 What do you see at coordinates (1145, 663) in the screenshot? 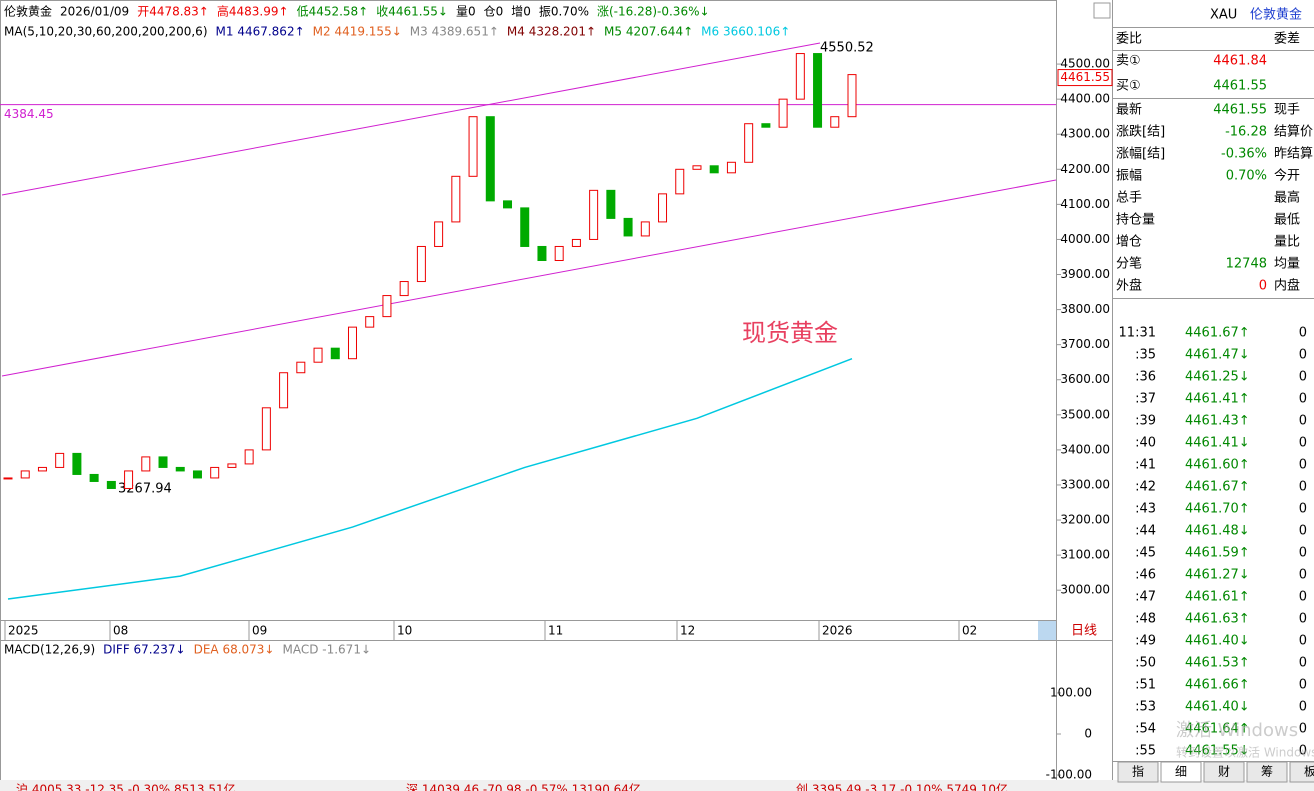
I see `tick-time: :50` at bounding box center [1145, 663].